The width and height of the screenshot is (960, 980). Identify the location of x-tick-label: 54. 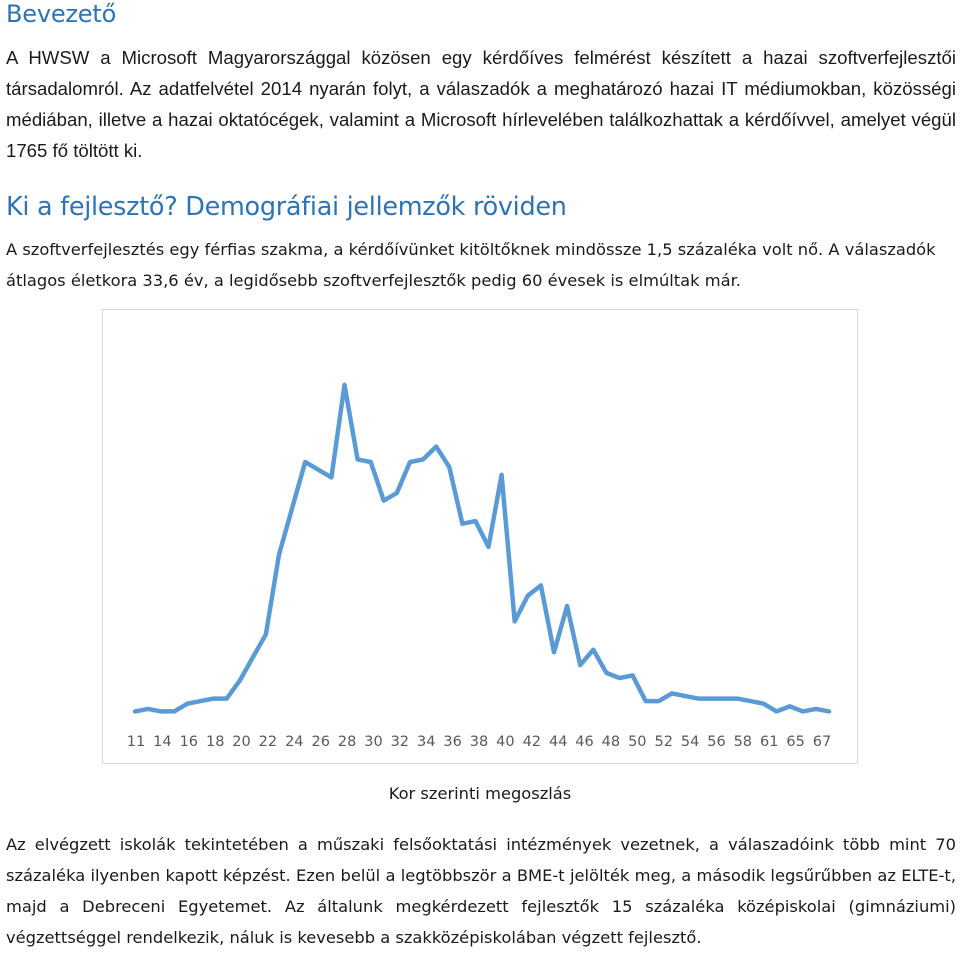
(690, 742).